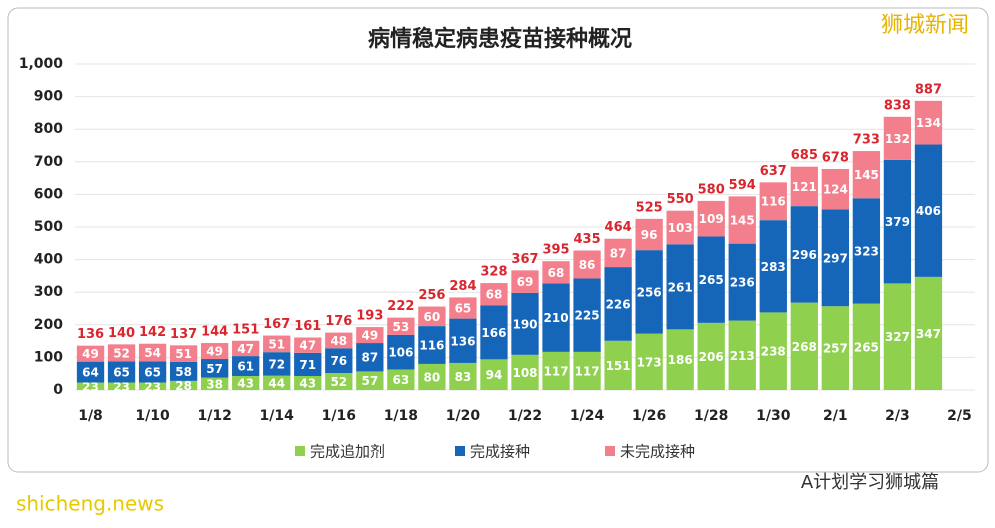  What do you see at coordinates (90, 504) in the screenshot?
I see `watermark: shicheng.news` at bounding box center [90, 504].